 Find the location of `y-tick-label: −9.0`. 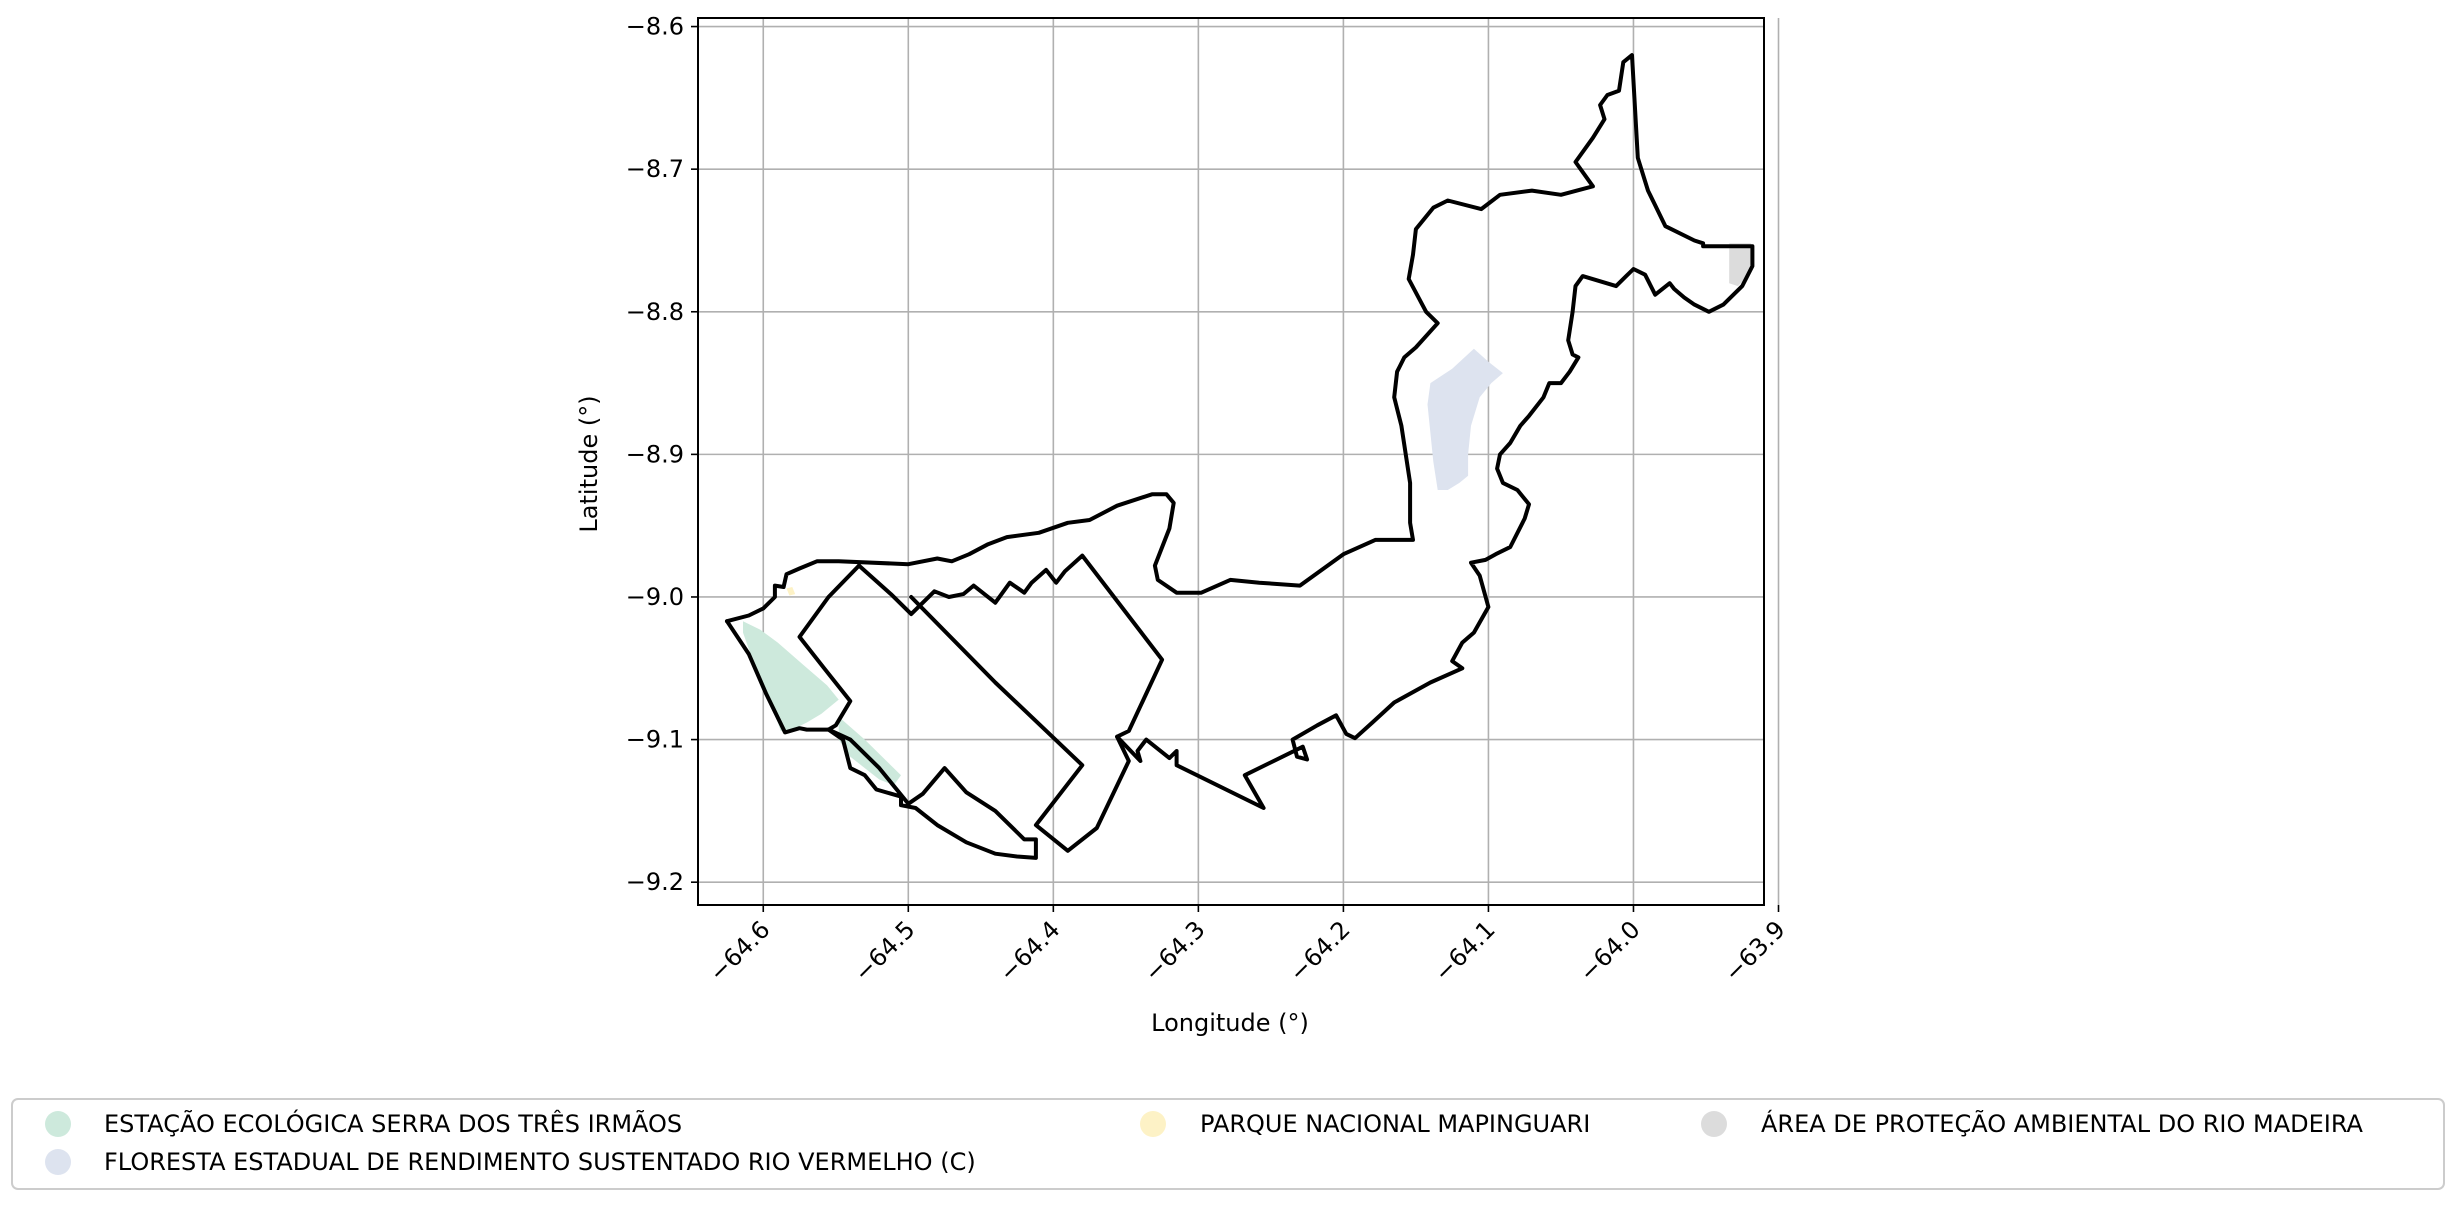

y-tick-label: −9.0 is located at coordinates (655, 597).